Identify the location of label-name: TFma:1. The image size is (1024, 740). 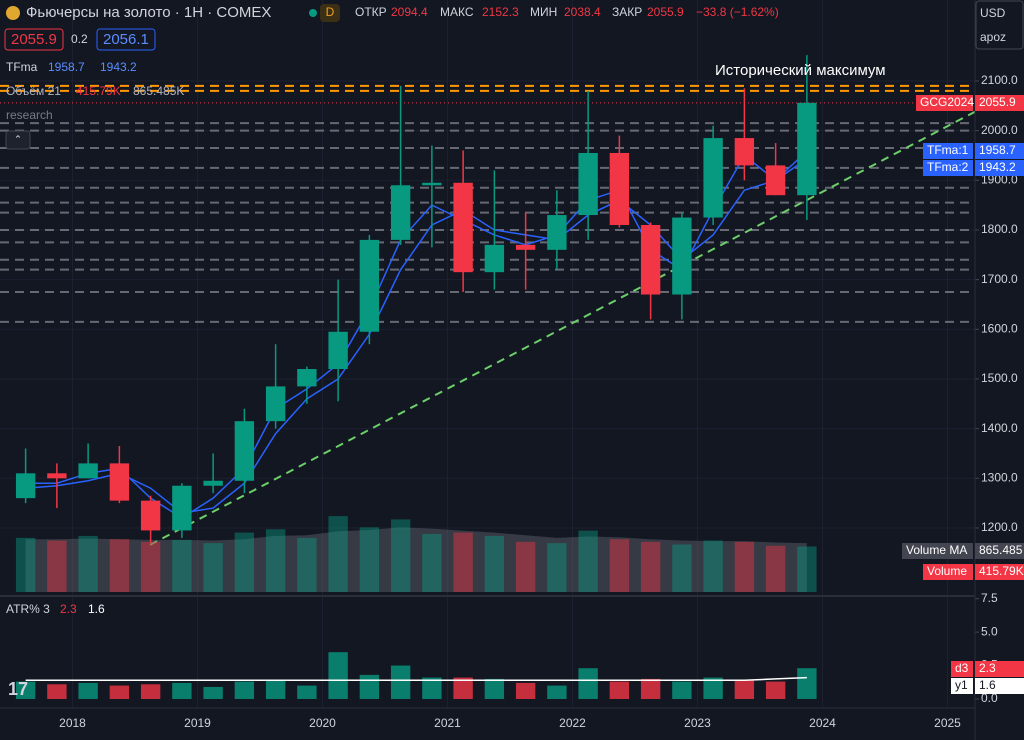
(948, 150).